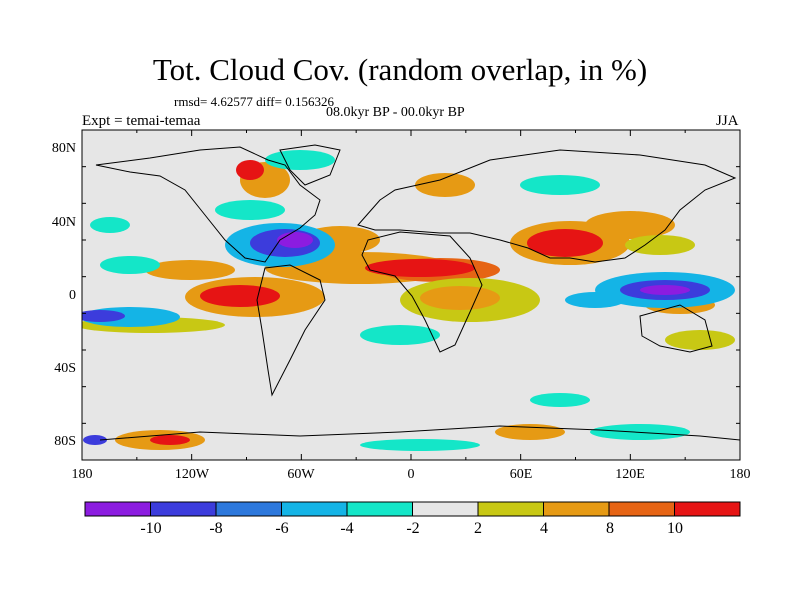  What do you see at coordinates (347, 528) in the screenshot?
I see `colorbar-label: -4` at bounding box center [347, 528].